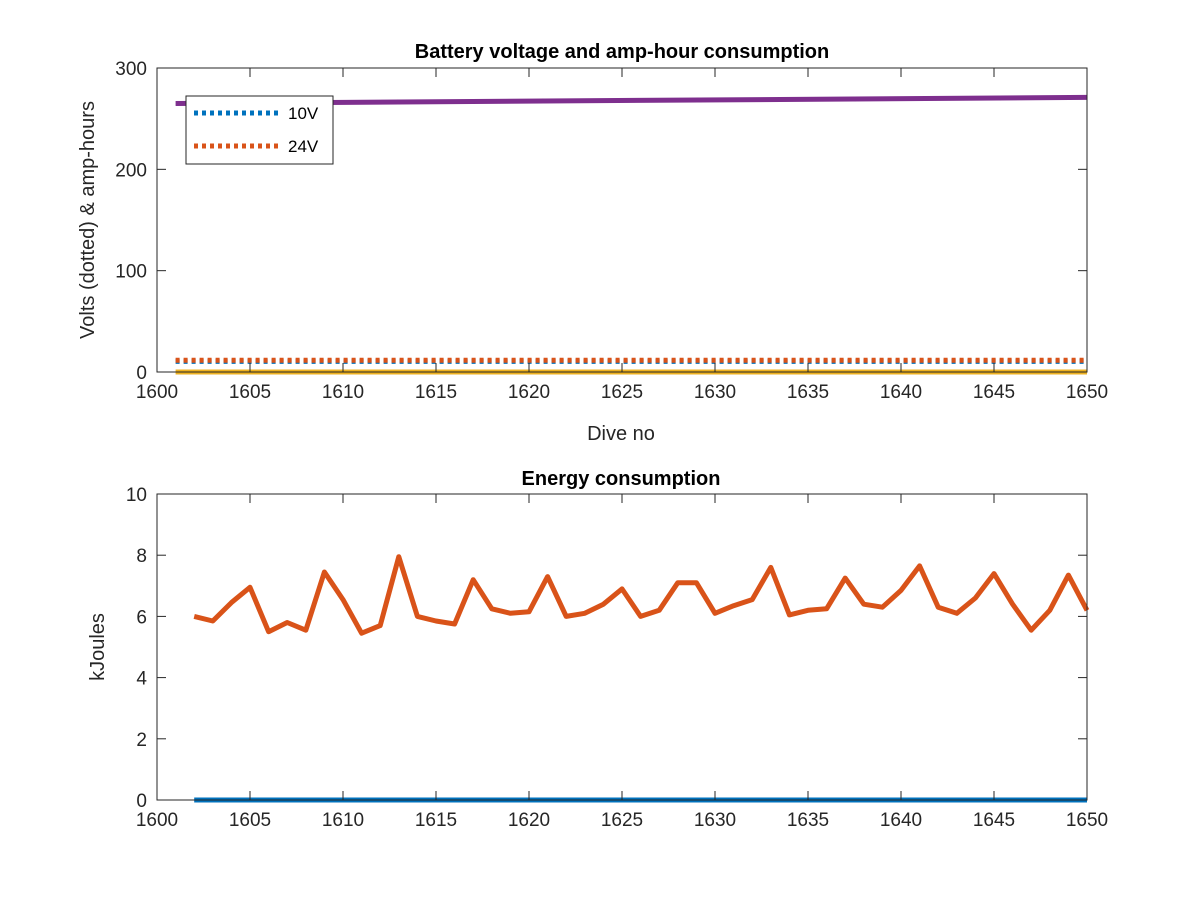  I want to click on y-tick-label: 200, so click(131, 170).